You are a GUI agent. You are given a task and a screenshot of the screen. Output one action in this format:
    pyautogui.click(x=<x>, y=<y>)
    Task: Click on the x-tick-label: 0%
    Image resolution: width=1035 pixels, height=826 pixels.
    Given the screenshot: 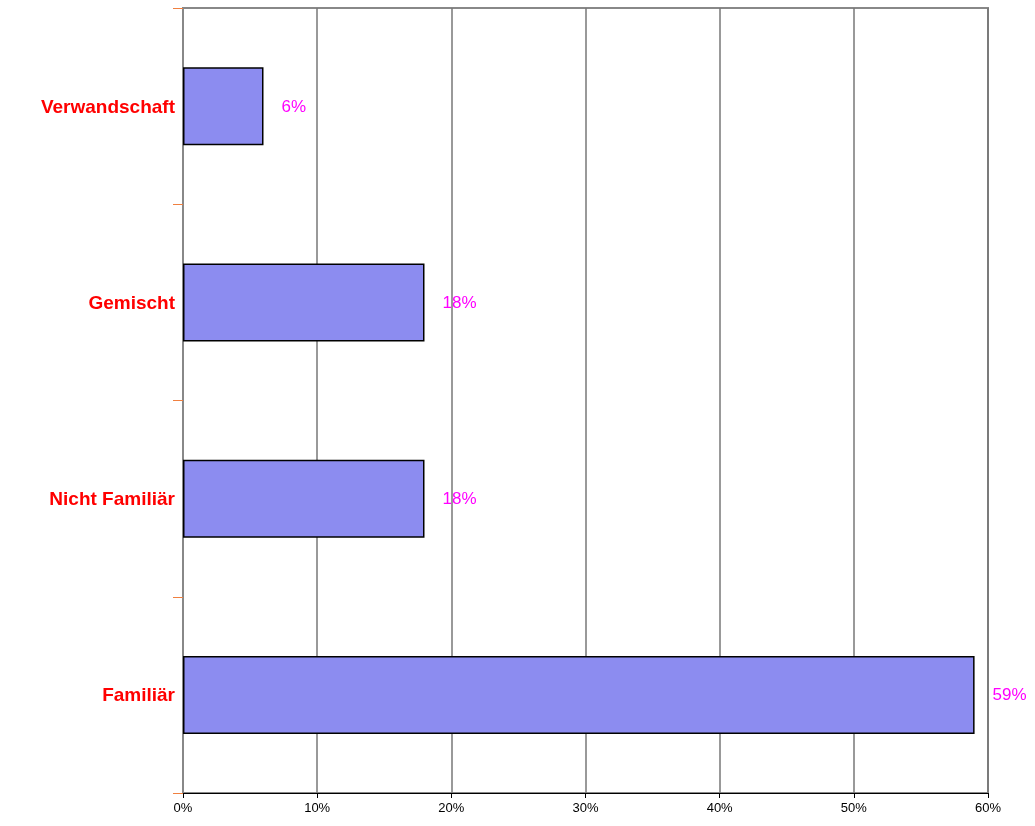 What is the action you would take?
    pyautogui.click(x=183, y=807)
    